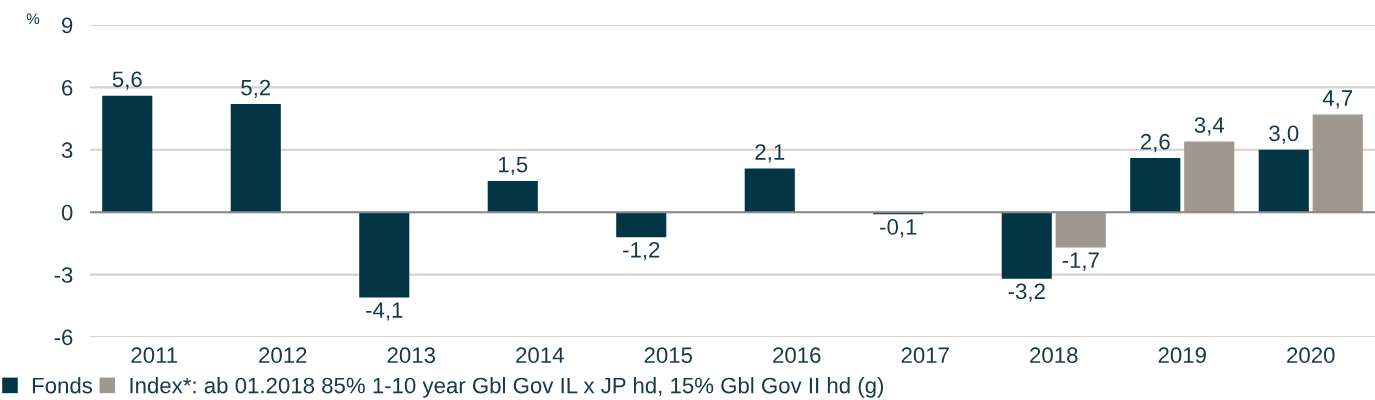  What do you see at coordinates (1284, 134) in the screenshot?
I see `data-label: 3,0` at bounding box center [1284, 134].